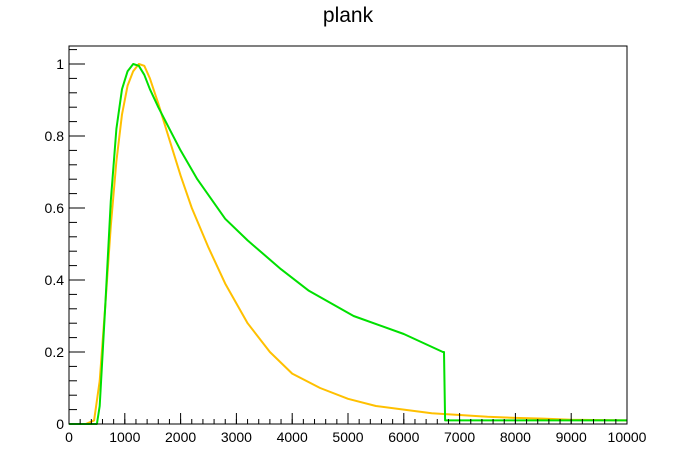 The height and width of the screenshot is (472, 696). I want to click on y-tick-label: 0.8, so click(55, 136).